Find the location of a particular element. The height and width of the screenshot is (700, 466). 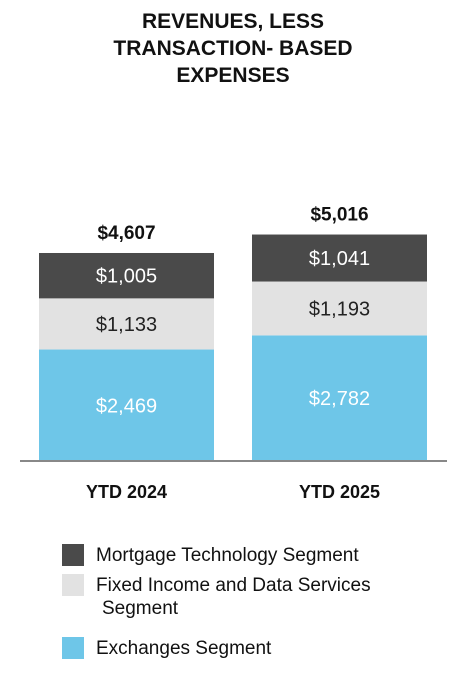

bar-fixed-income-and-data-services-segment-ytd-2024 is located at coordinates (126, 324).